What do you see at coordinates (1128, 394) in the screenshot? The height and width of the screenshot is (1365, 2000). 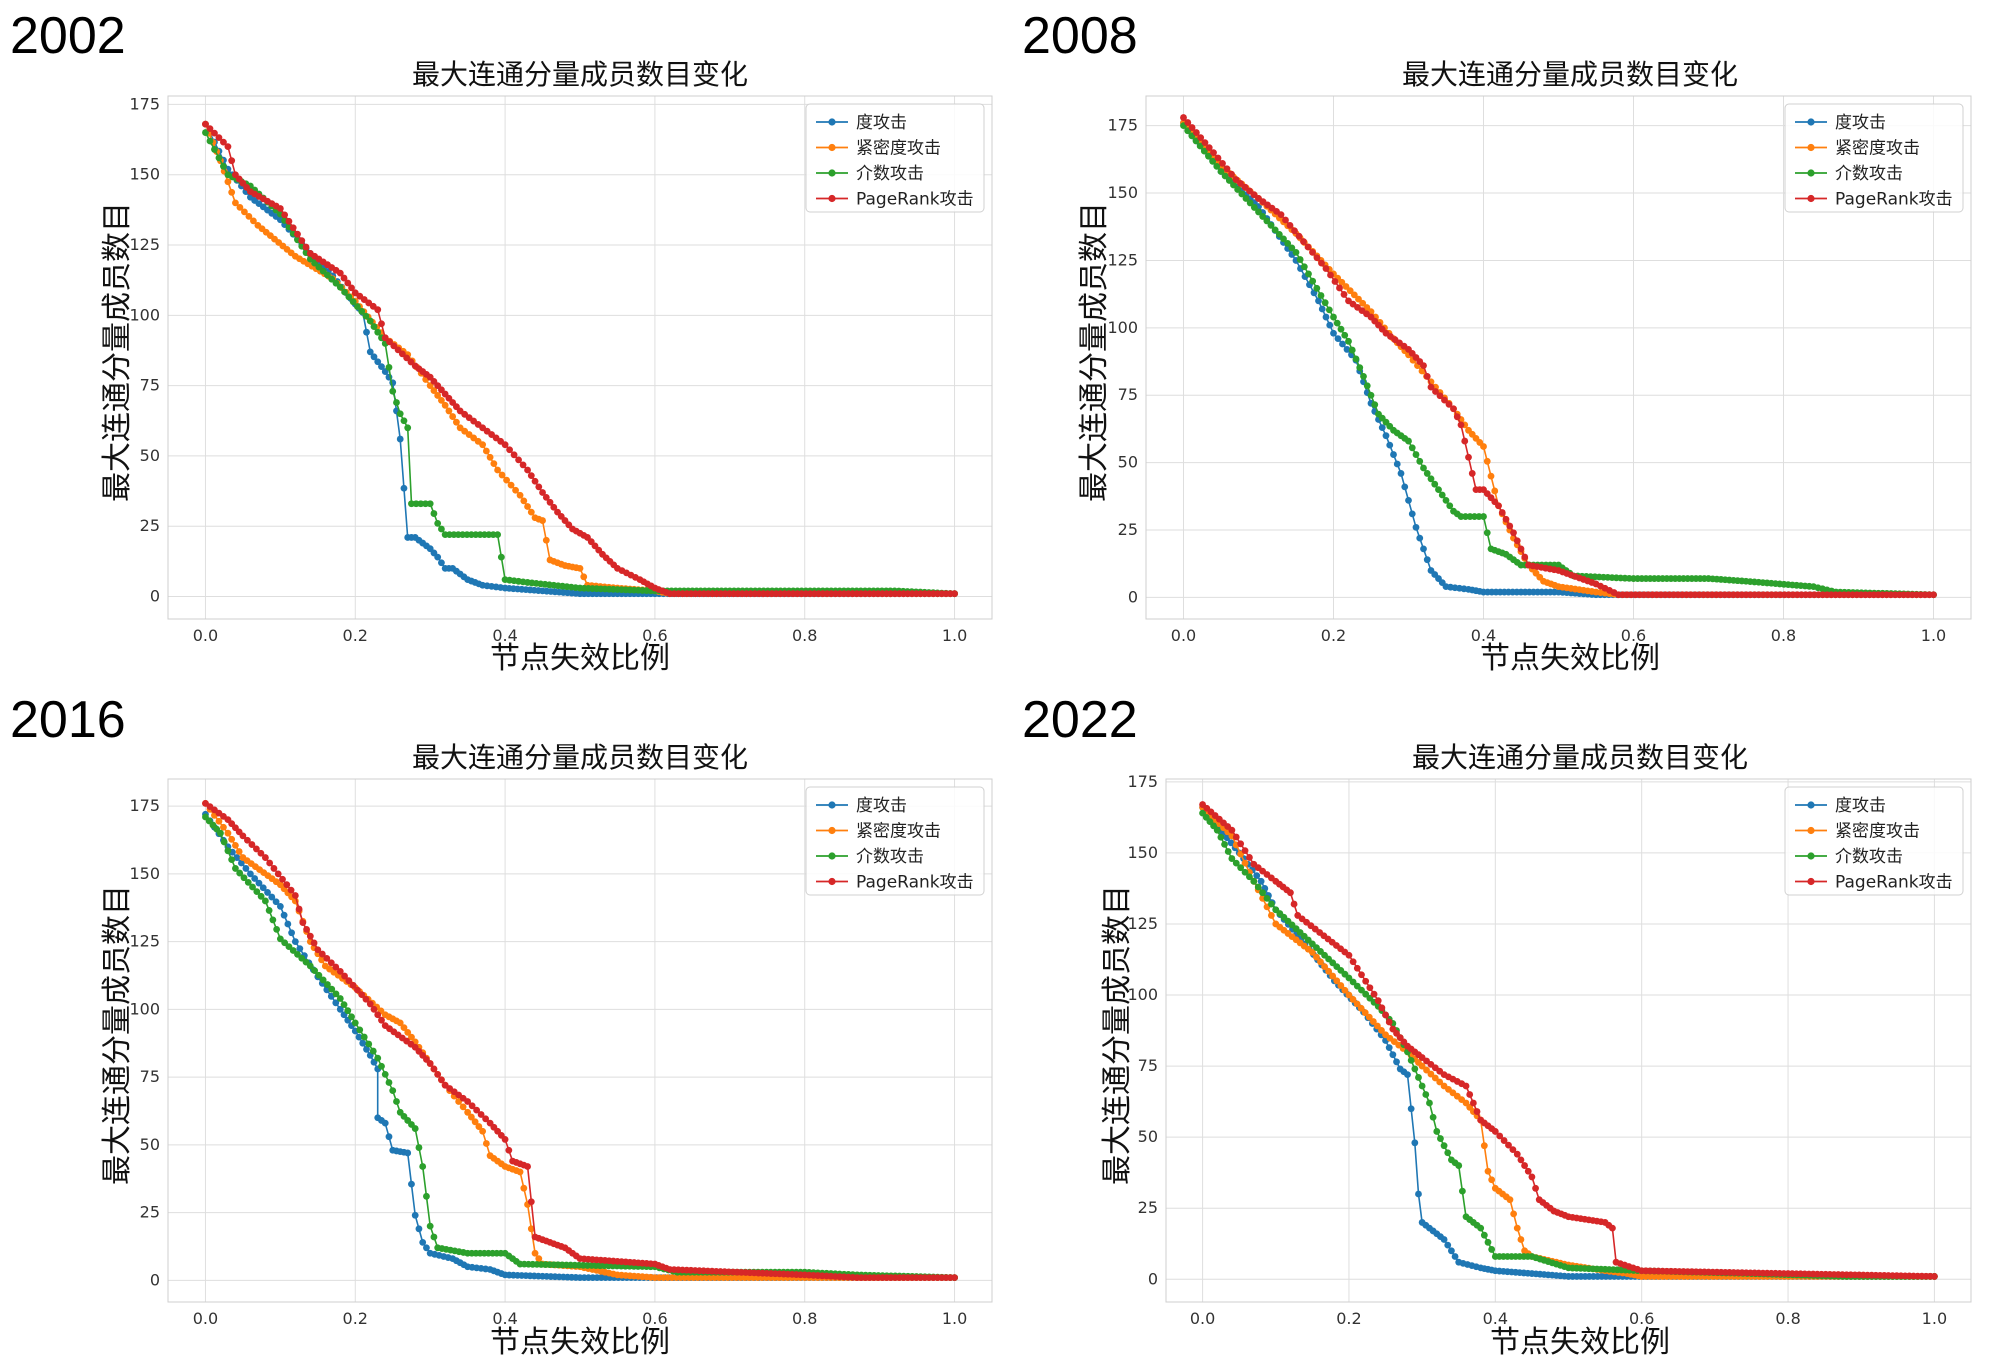 I see `y-tick-label: 75` at bounding box center [1128, 394].